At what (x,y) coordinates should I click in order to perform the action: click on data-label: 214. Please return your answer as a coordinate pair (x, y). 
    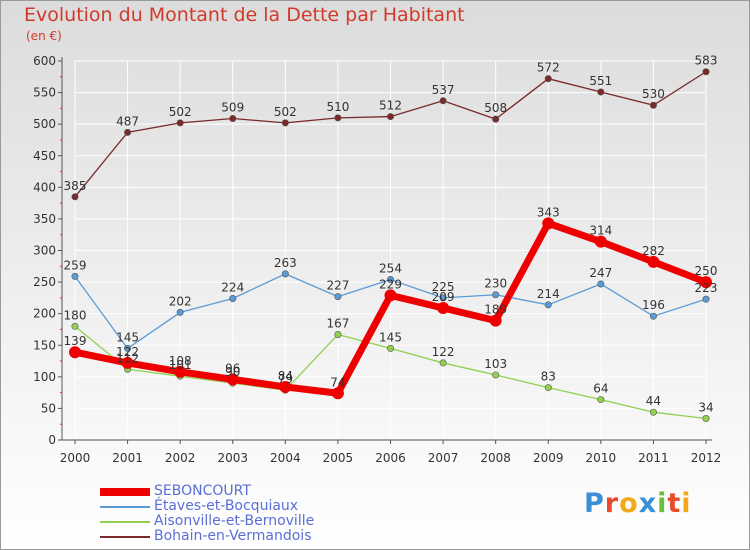
    Looking at the image, I should click on (548, 294).